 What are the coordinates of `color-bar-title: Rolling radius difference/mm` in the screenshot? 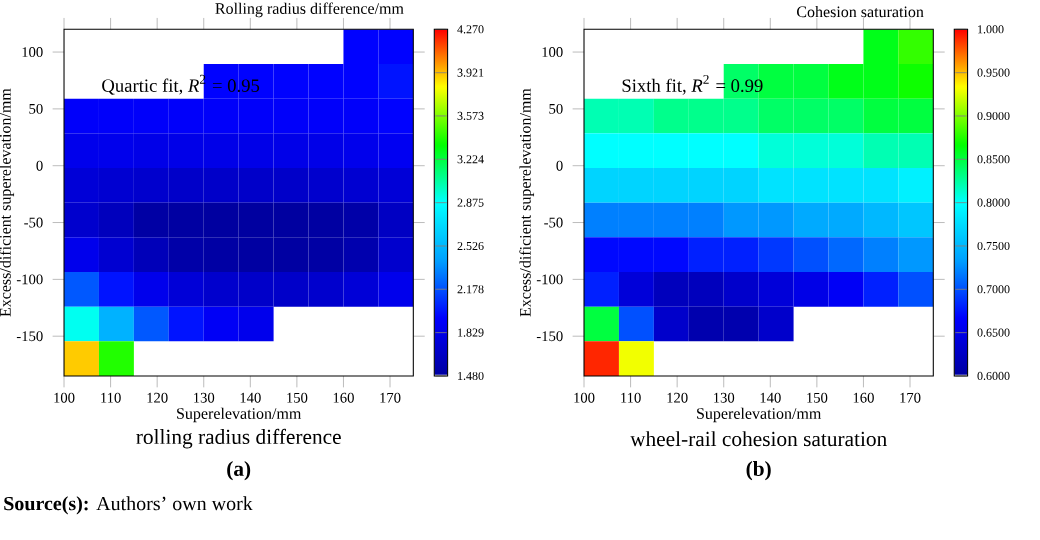 It's located at (309, 10).